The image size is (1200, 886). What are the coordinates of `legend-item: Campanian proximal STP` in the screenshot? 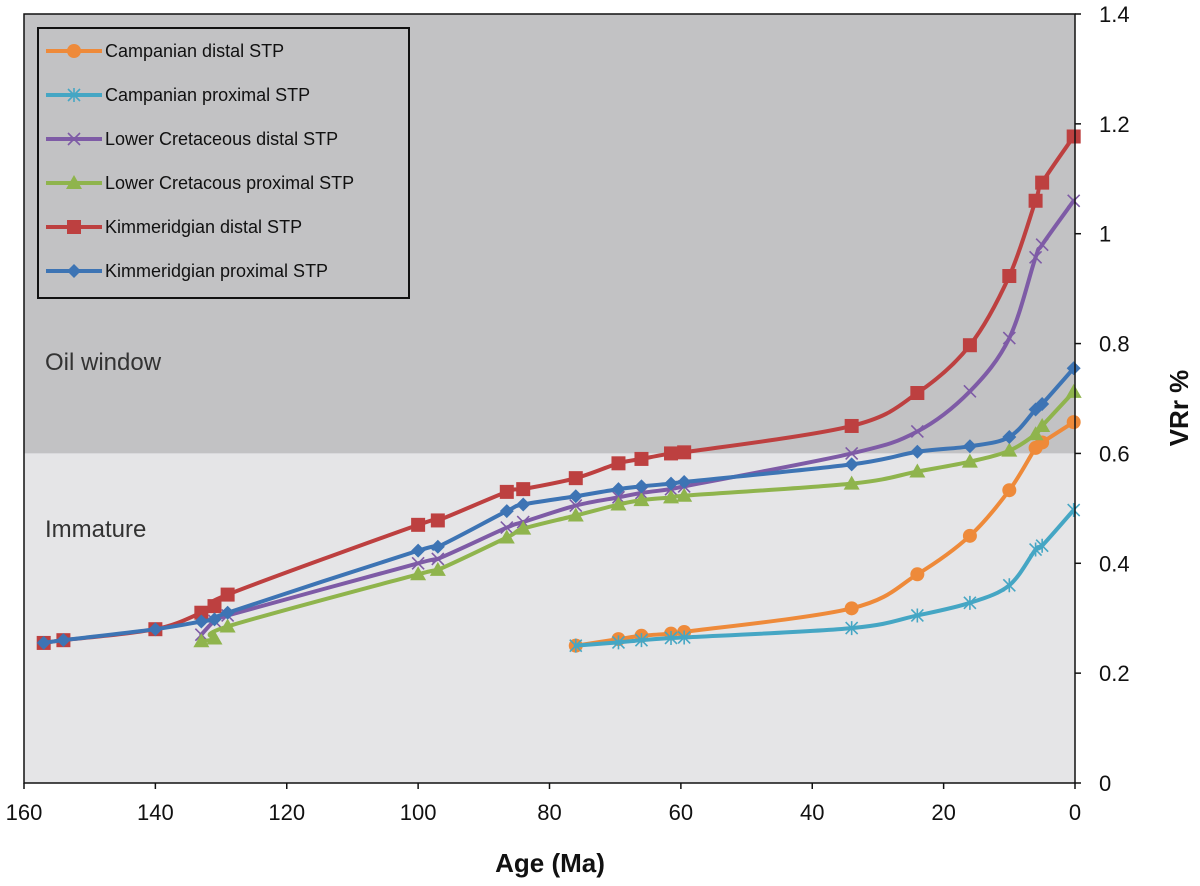 It's located at (178, 95).